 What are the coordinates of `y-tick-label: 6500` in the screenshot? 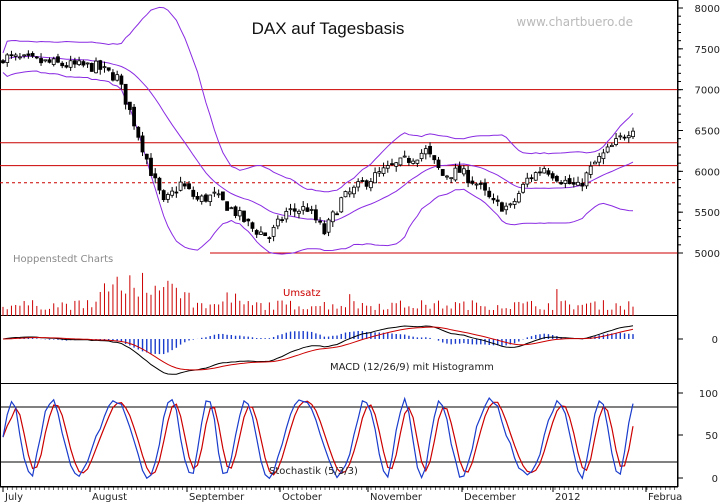 It's located at (707, 132).